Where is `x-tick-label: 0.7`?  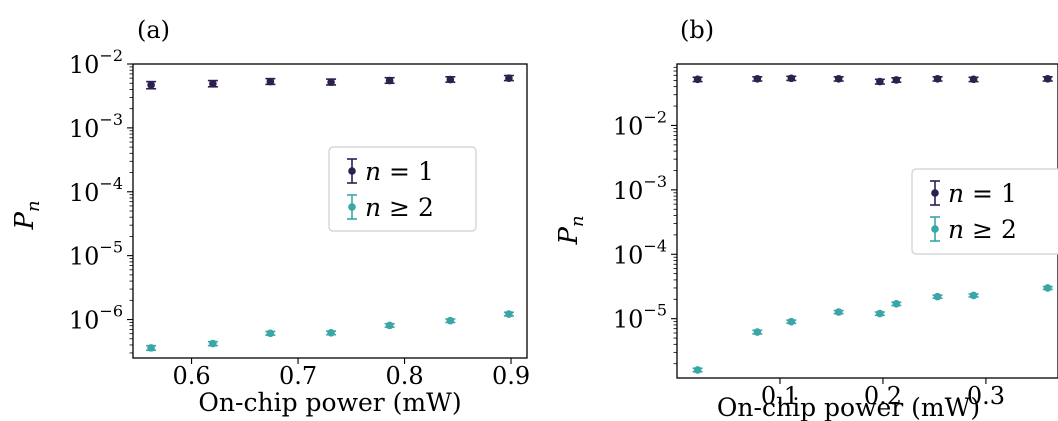
x-tick-label: 0.7 is located at coordinates (298, 376).